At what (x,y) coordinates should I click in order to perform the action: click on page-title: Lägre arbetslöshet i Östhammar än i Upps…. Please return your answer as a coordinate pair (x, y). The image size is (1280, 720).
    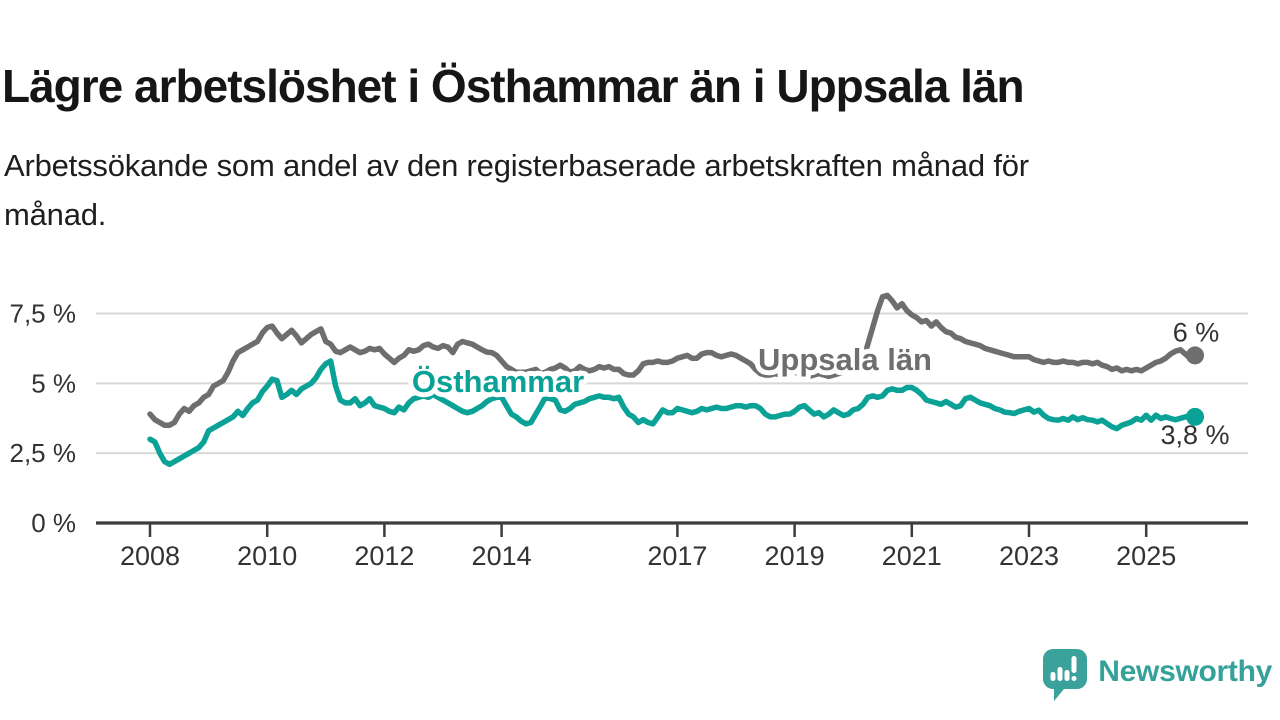
    Looking at the image, I should click on (513, 85).